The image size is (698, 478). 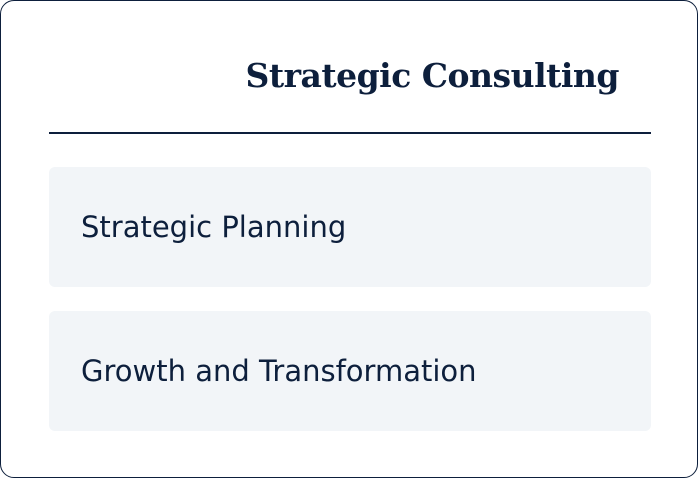 I want to click on service-item-label: Growth and Transformation, so click(x=279, y=371).